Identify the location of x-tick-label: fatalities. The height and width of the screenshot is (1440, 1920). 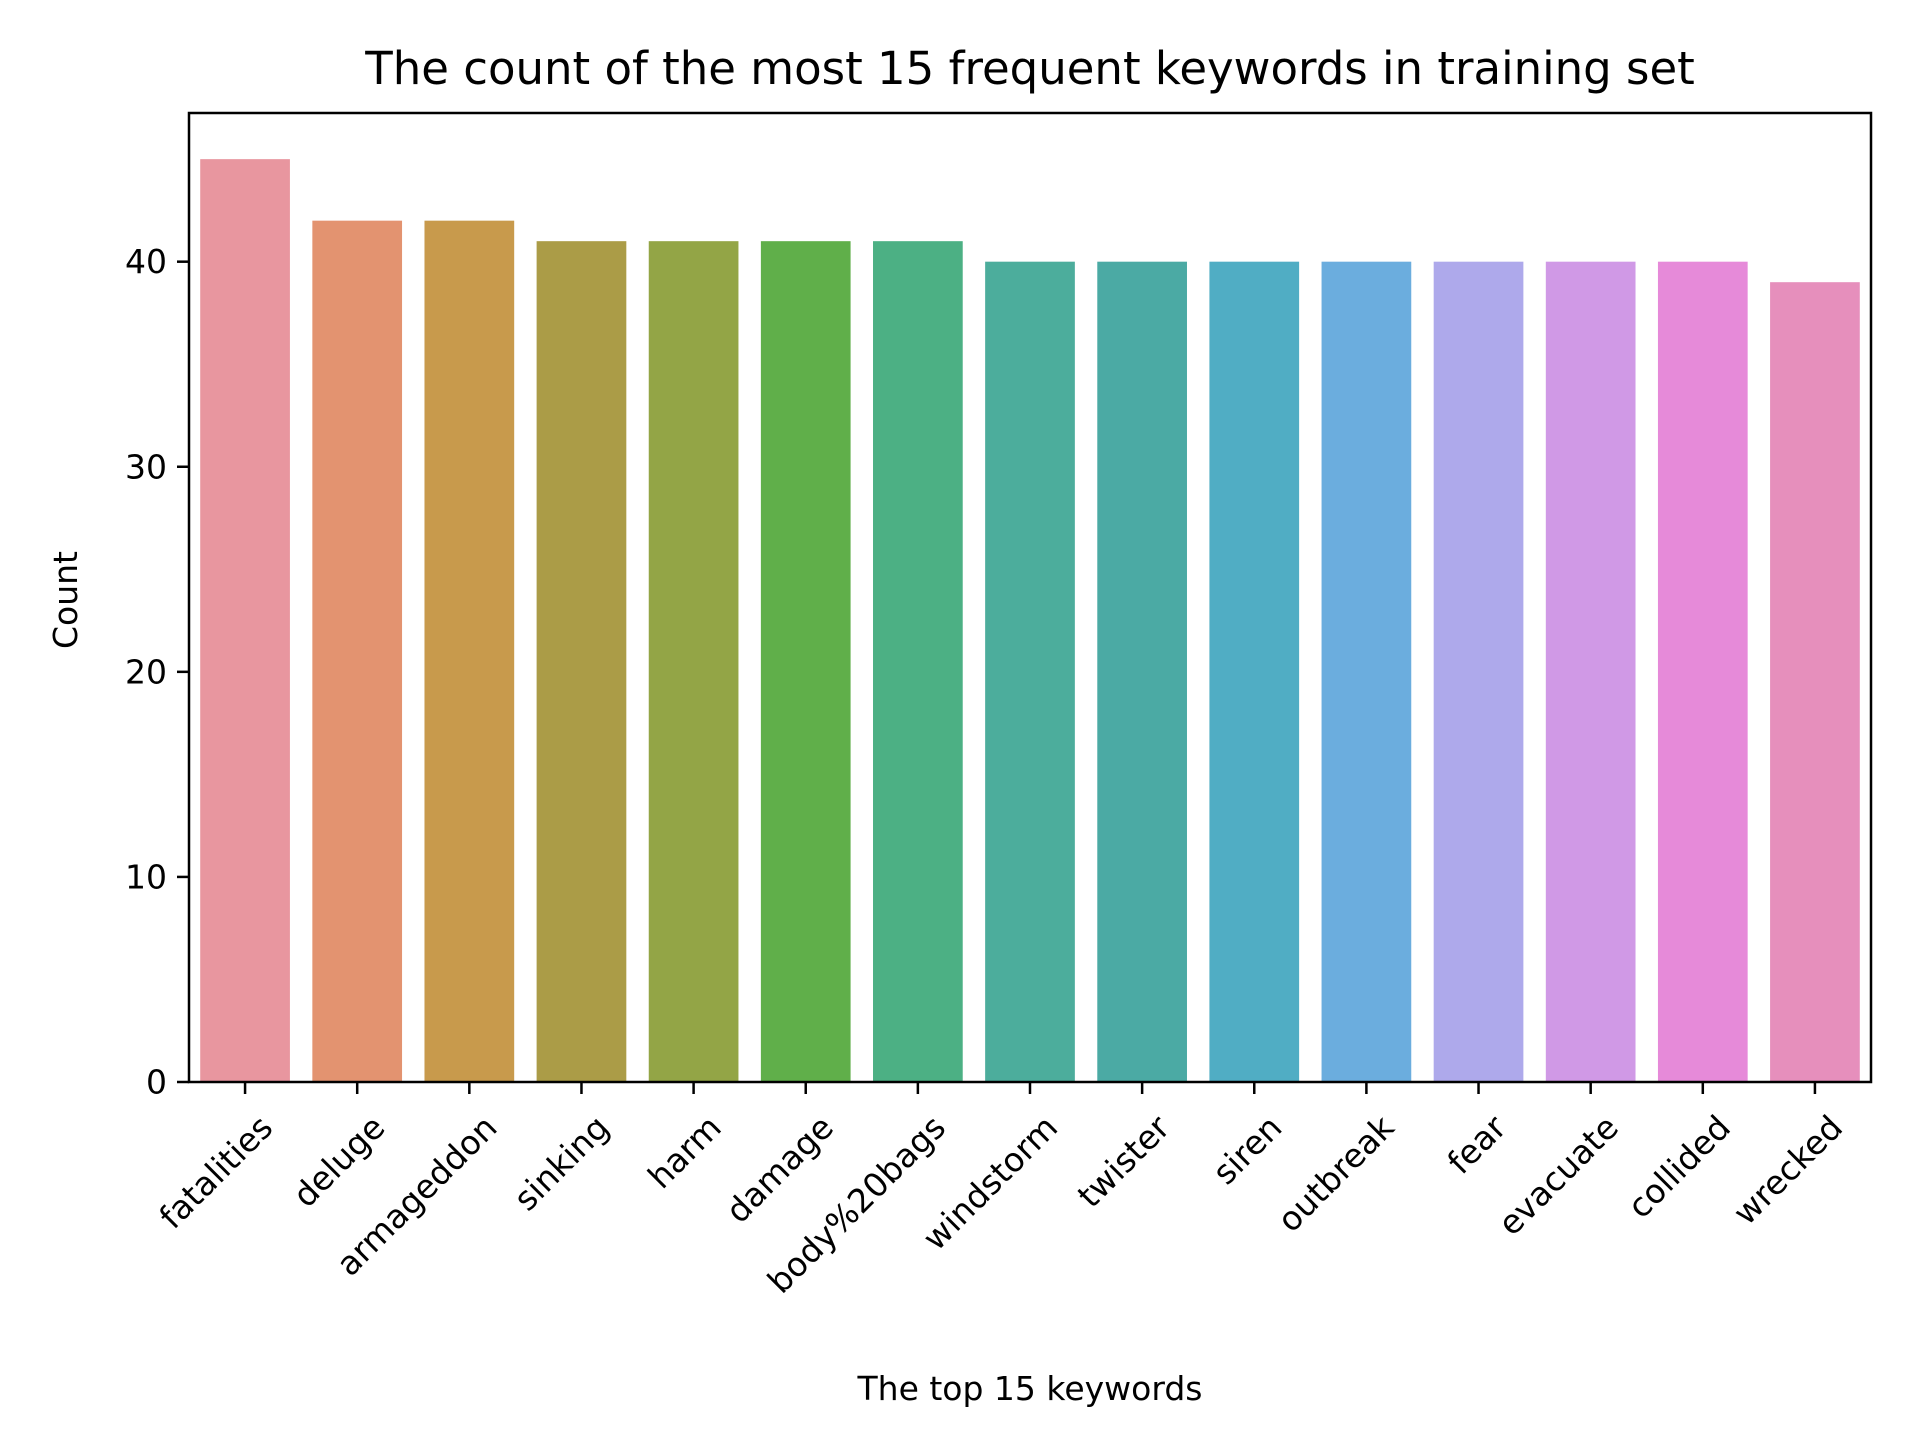
(216, 1172).